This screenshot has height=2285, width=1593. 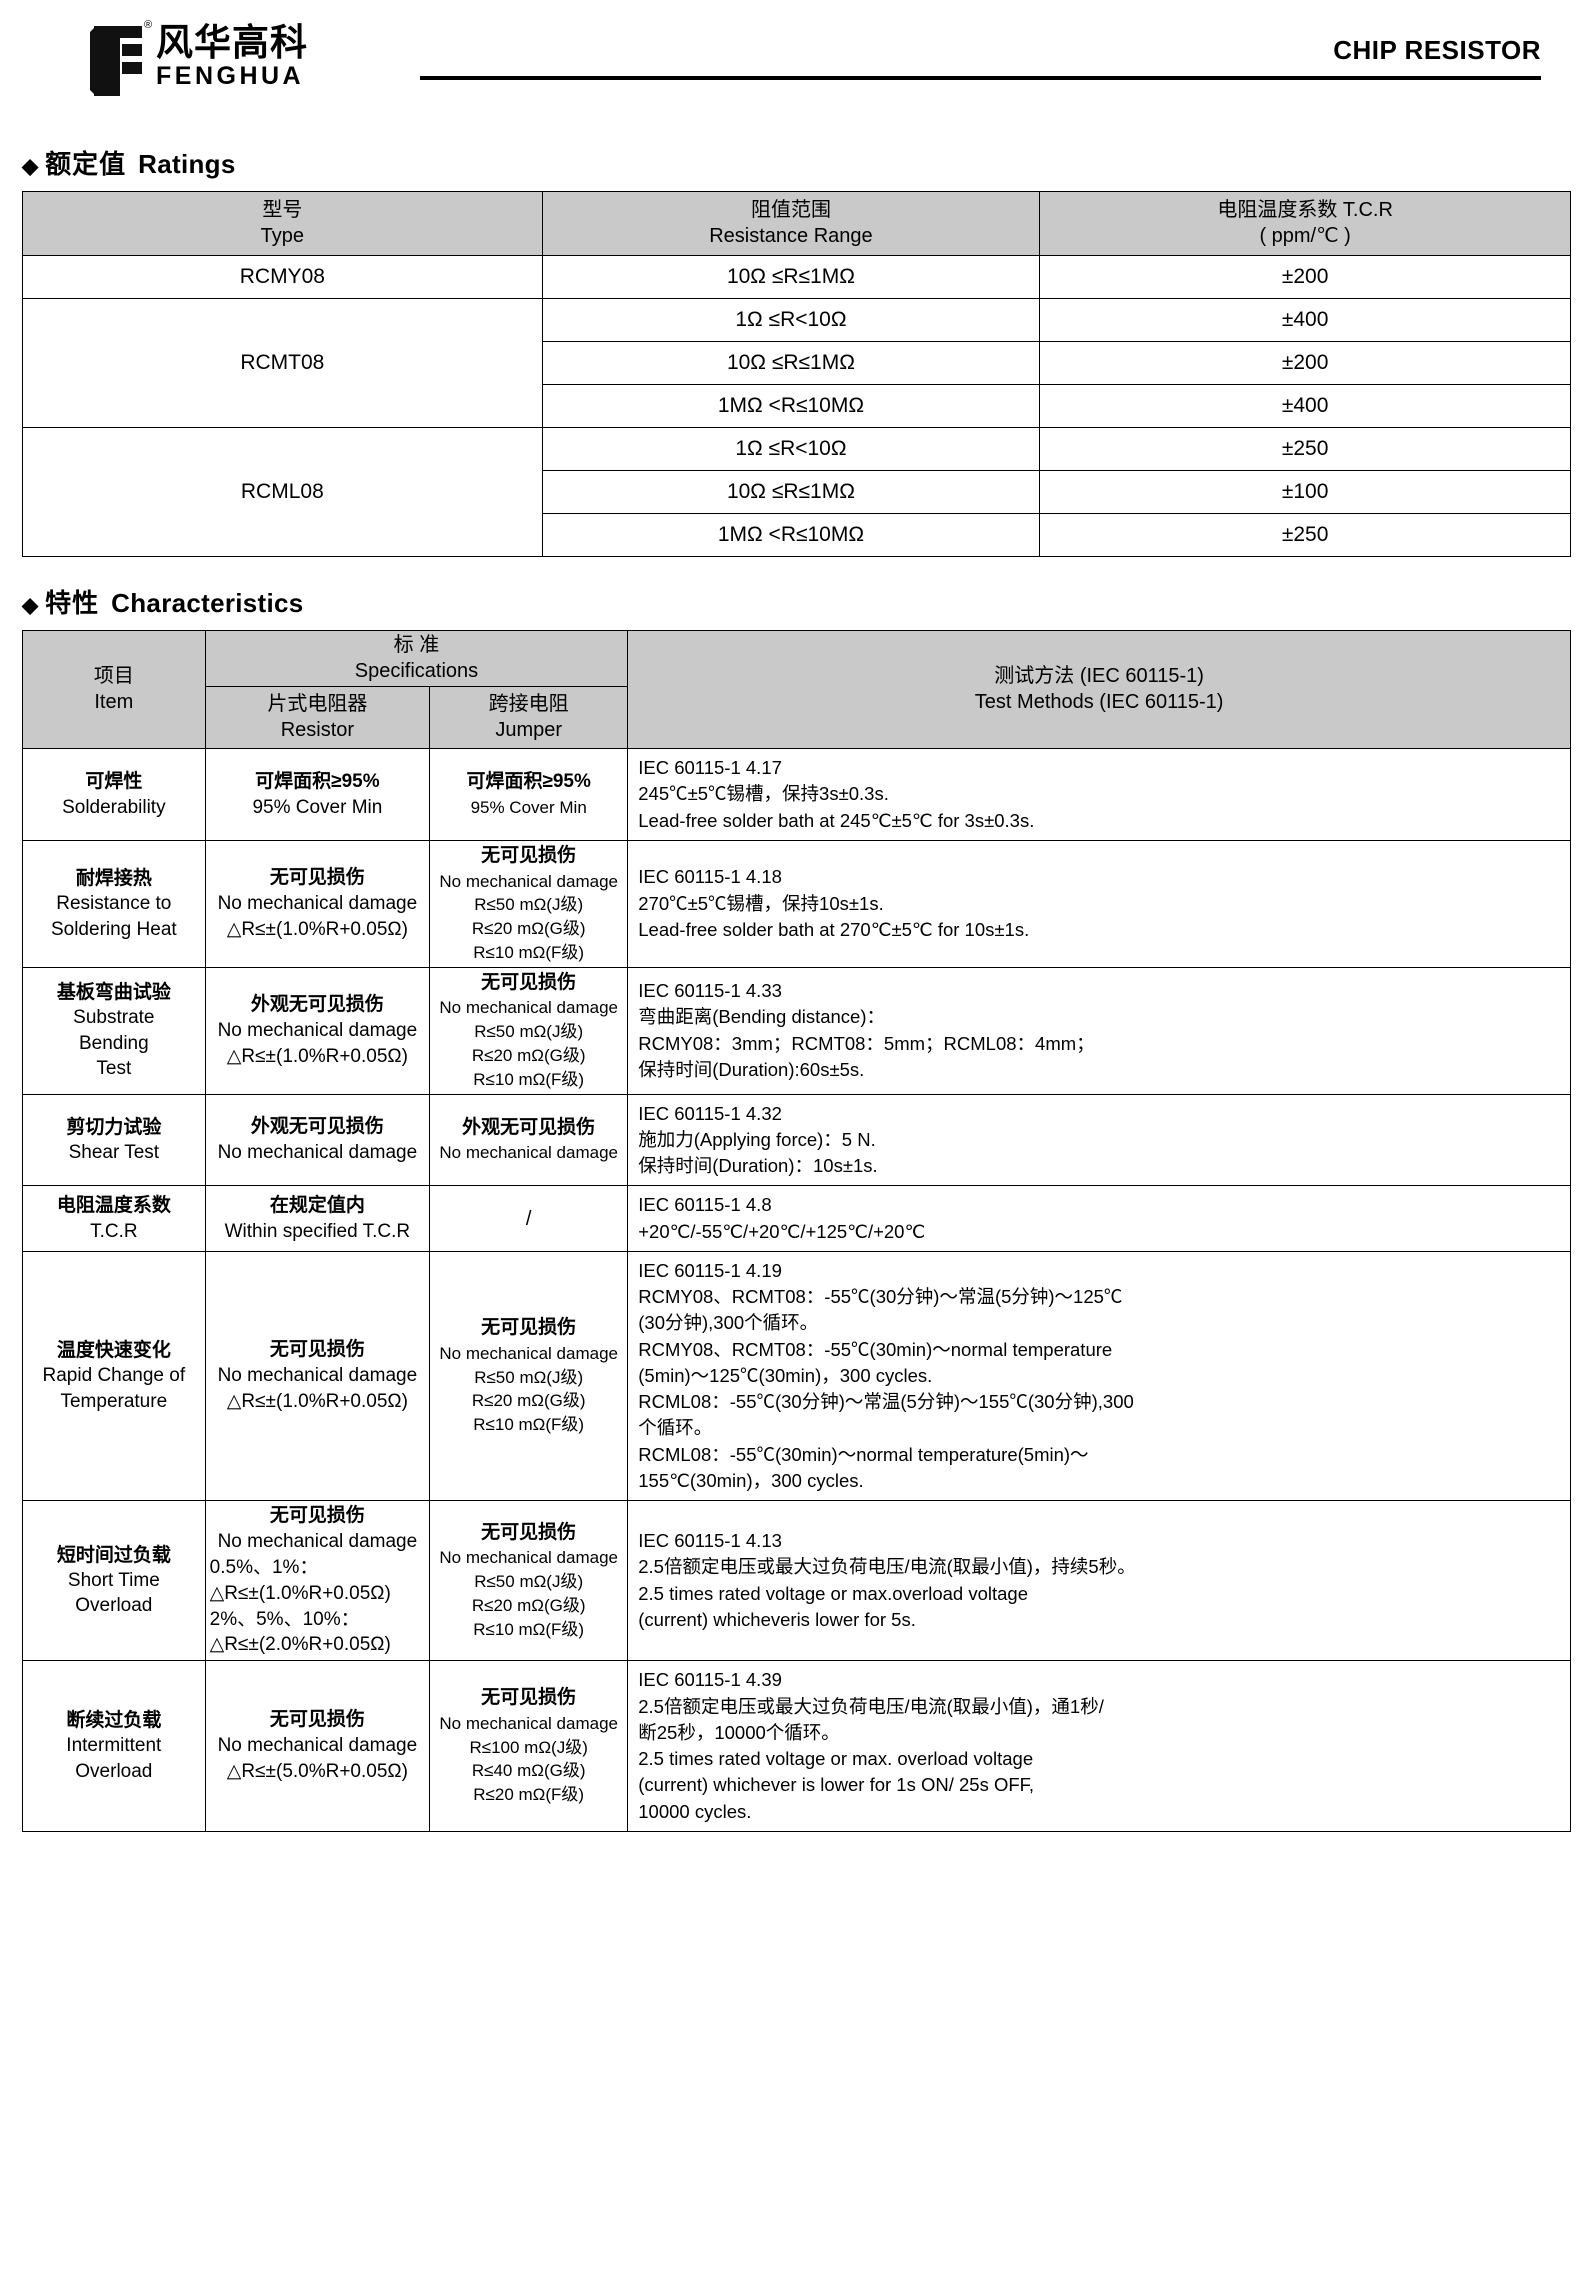 What do you see at coordinates (529, 718) in the screenshot?
I see `chars-header-jumper: 跨接电阻 Jumper` at bounding box center [529, 718].